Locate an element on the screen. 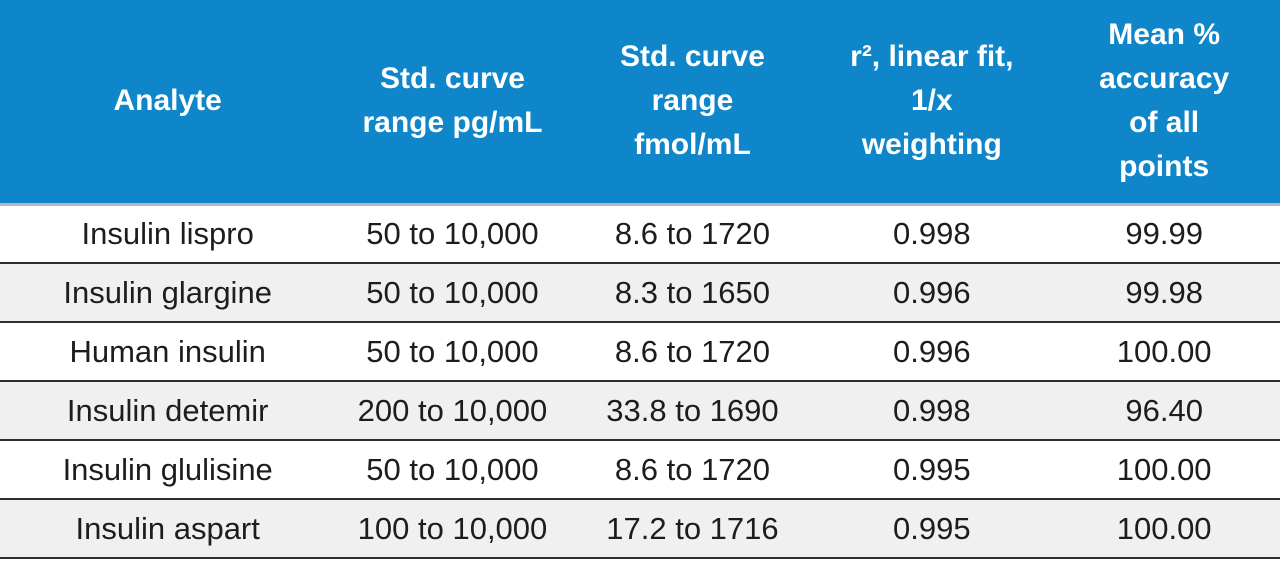 This screenshot has width=1280, height=581. range-fmol-ml: 8.3 to 1650 is located at coordinates (692, 292).